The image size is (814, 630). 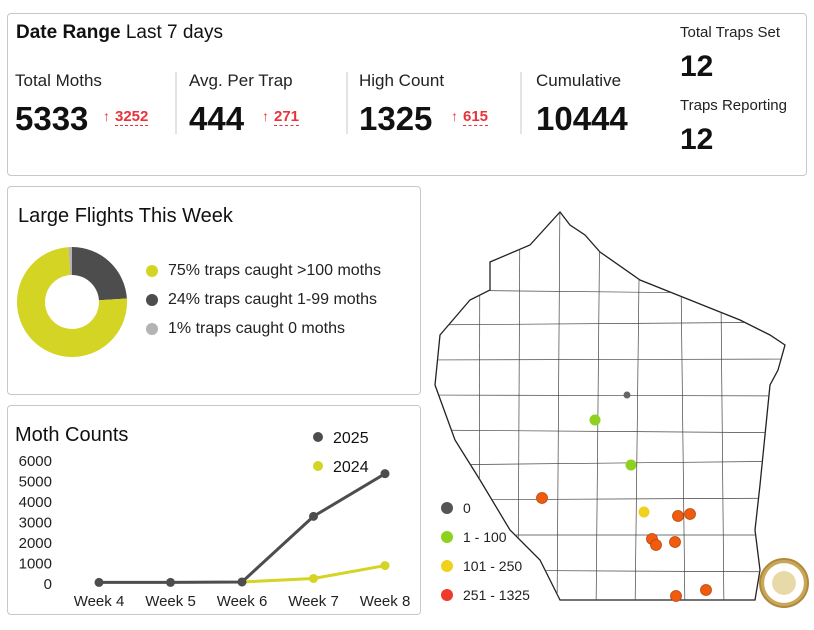 What do you see at coordinates (35, 564) in the screenshot?
I see `y-tick-label: 1000` at bounding box center [35, 564].